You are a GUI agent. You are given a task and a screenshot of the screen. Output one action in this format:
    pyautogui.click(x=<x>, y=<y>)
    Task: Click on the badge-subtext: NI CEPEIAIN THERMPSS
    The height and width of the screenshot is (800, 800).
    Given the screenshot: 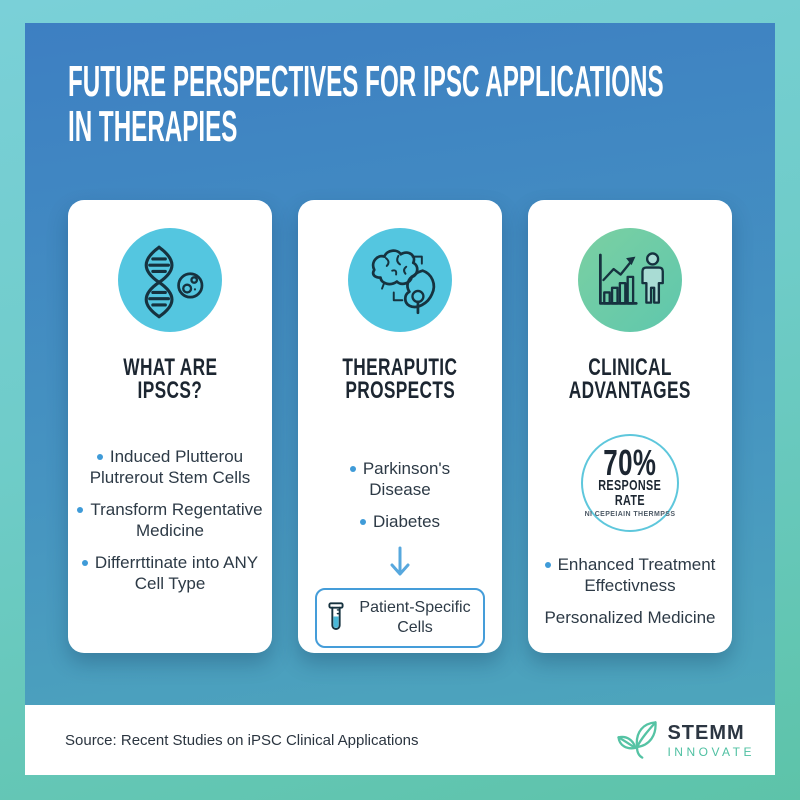 What is the action you would take?
    pyautogui.click(x=630, y=514)
    